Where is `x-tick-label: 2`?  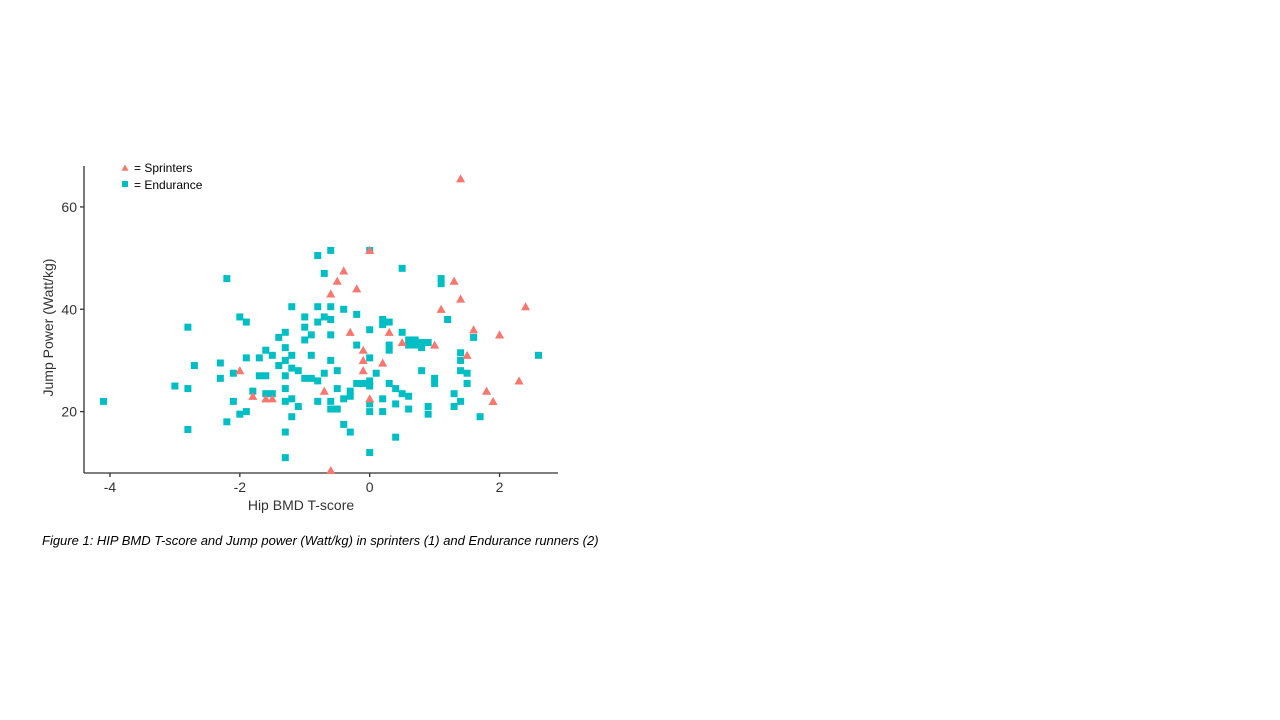 x-tick-label: 2 is located at coordinates (500, 487).